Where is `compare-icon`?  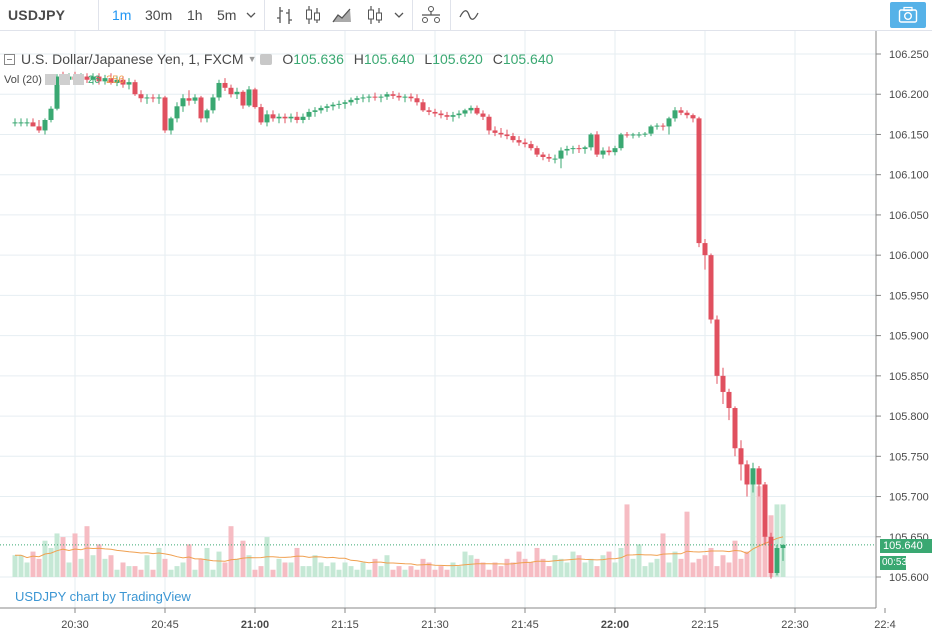
compare-icon is located at coordinates (469, 15).